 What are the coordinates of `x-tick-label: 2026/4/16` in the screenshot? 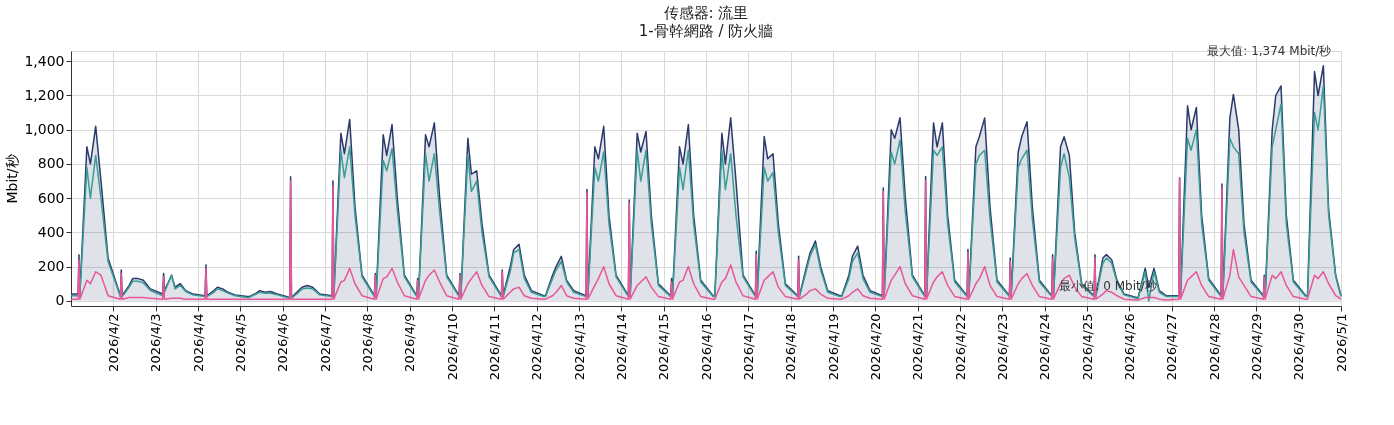 It's located at (706, 347).